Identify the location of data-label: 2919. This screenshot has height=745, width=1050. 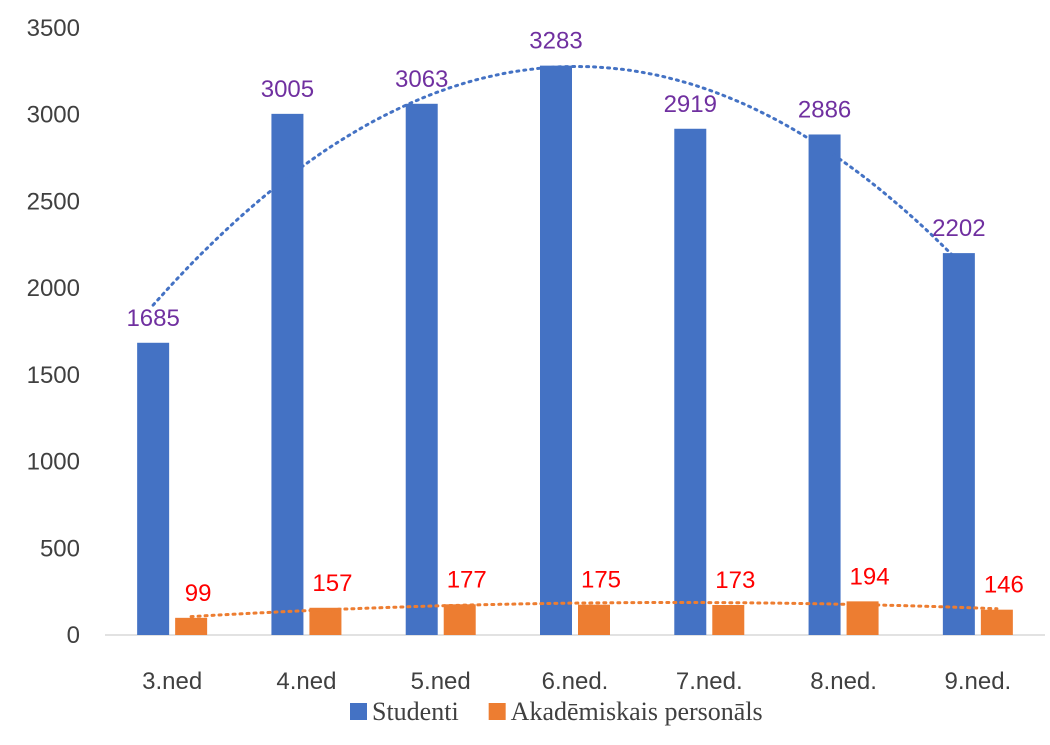
(690, 104).